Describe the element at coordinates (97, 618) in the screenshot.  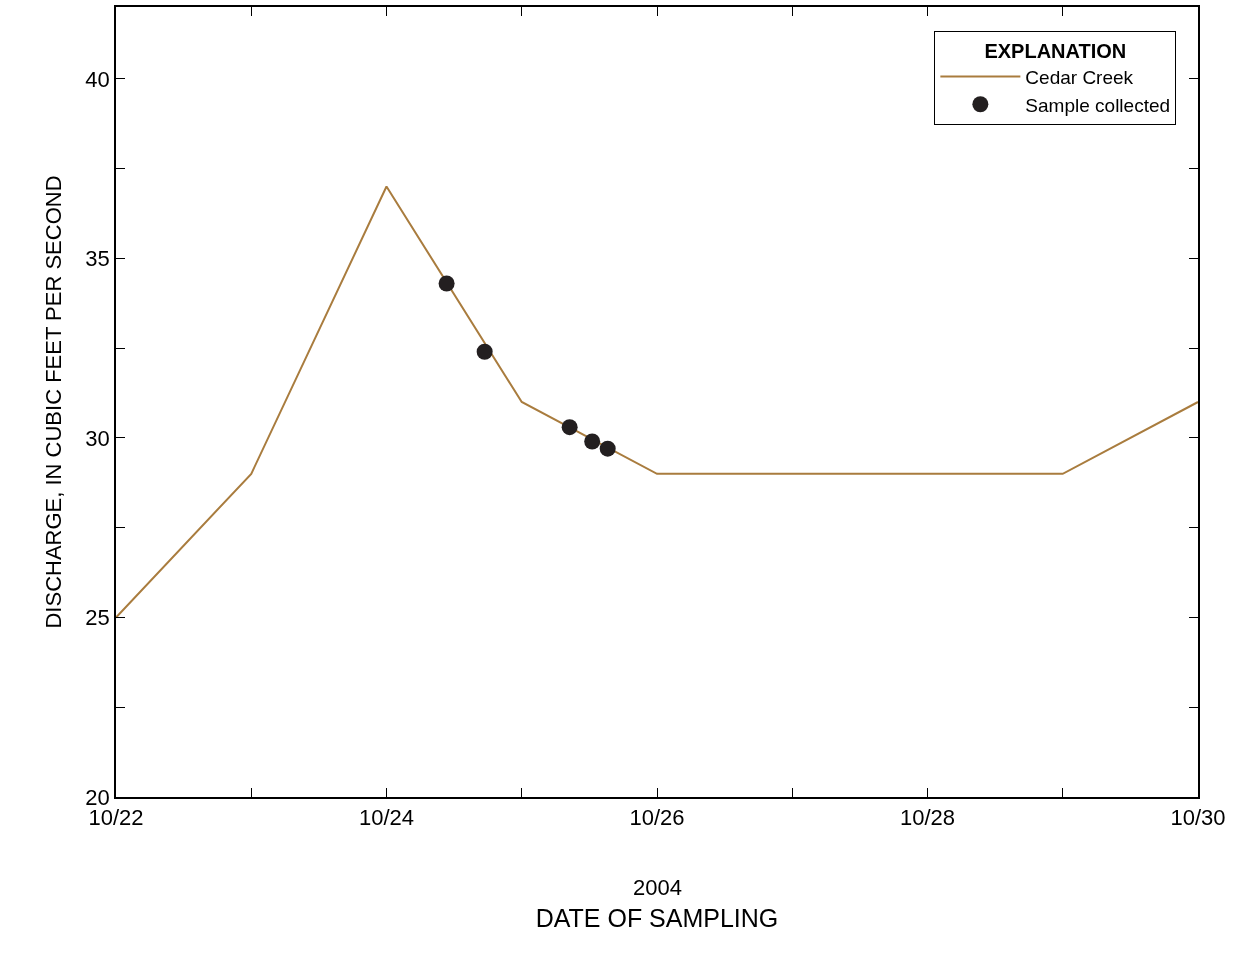
I see `y-tick-label: 25` at that location.